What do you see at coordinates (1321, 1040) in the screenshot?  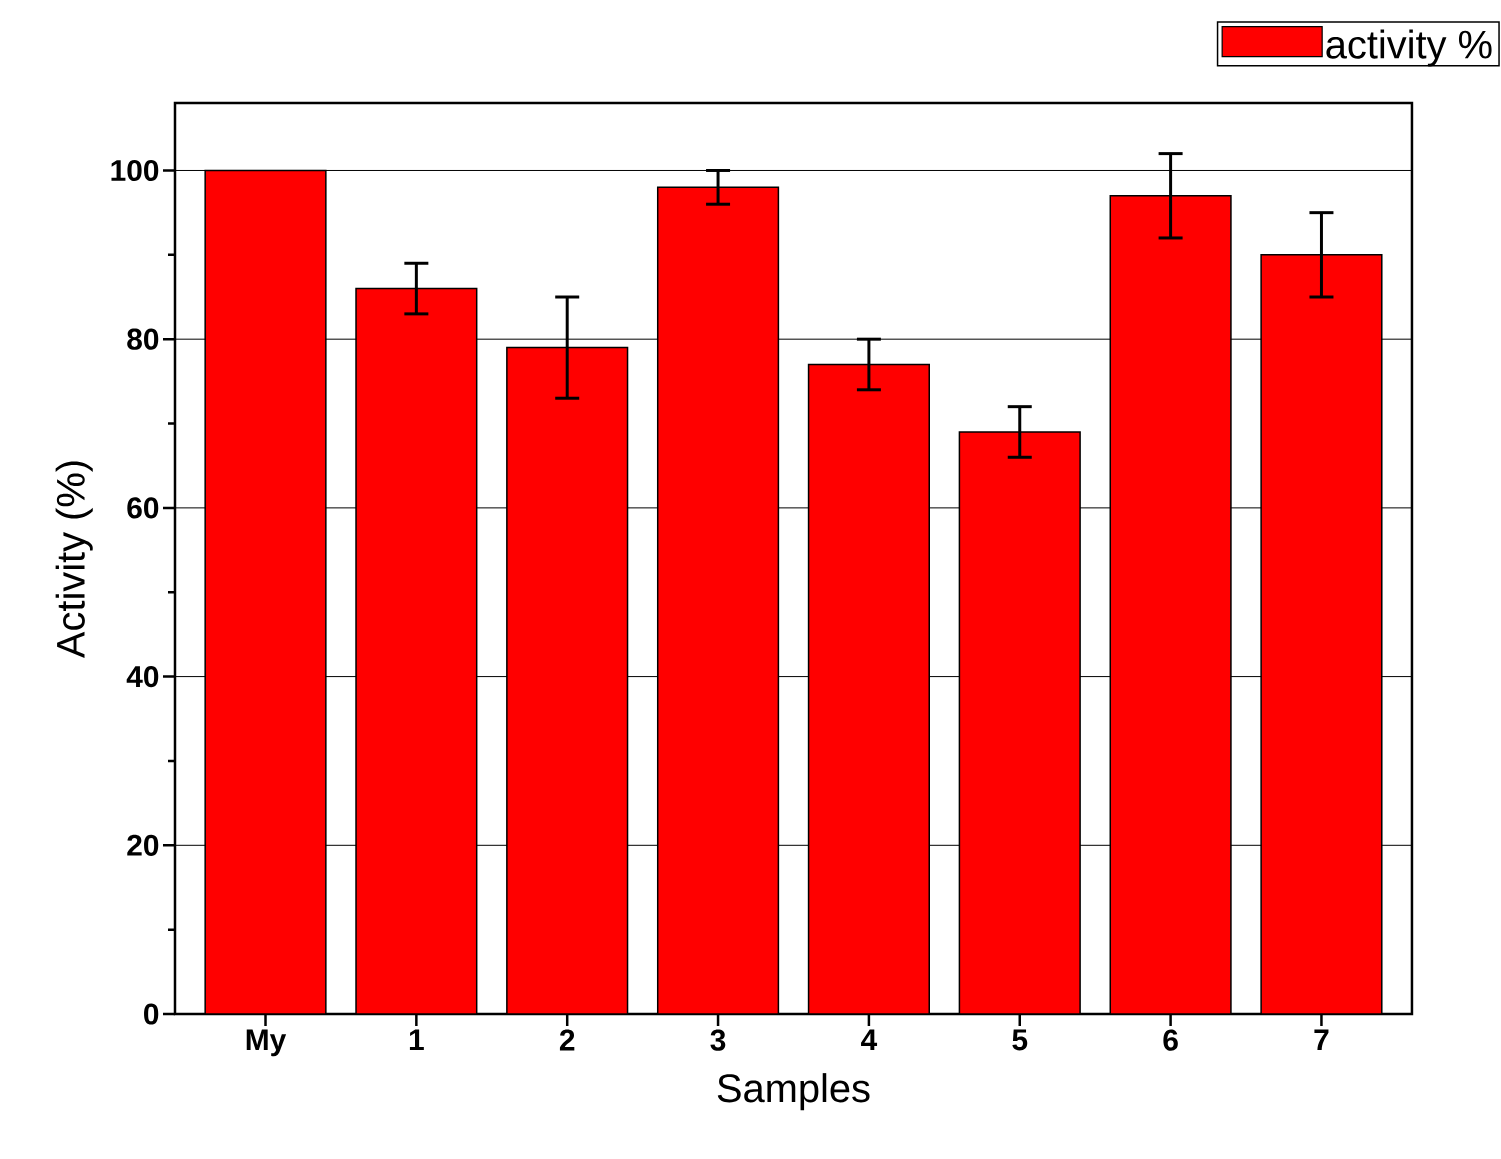 I see `x-tick-label: 7` at bounding box center [1321, 1040].